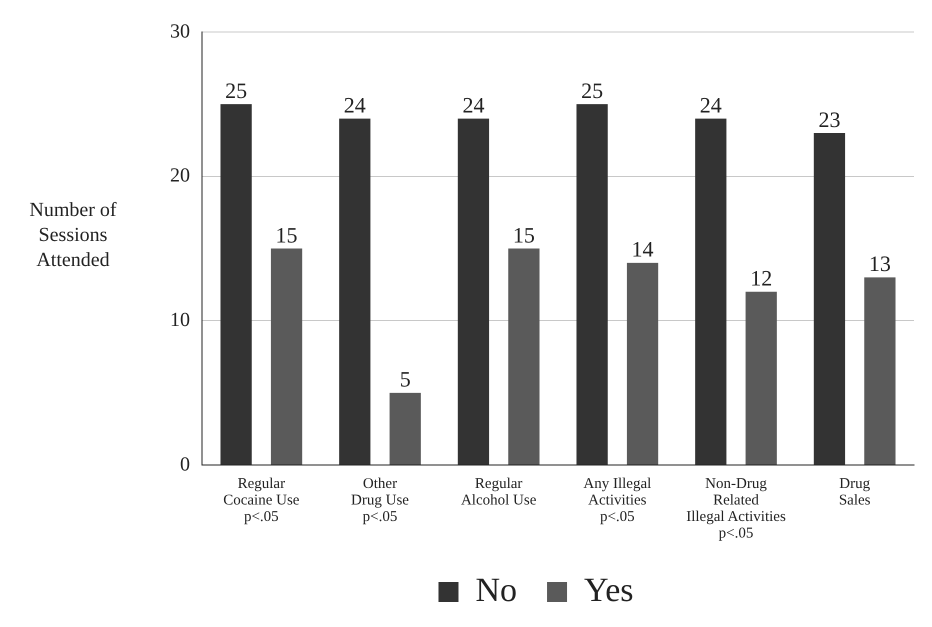 This screenshot has width=932, height=627. What do you see at coordinates (617, 501) in the screenshot?
I see `x-tick-label: Any Illegal Activities p<.05` at bounding box center [617, 501].